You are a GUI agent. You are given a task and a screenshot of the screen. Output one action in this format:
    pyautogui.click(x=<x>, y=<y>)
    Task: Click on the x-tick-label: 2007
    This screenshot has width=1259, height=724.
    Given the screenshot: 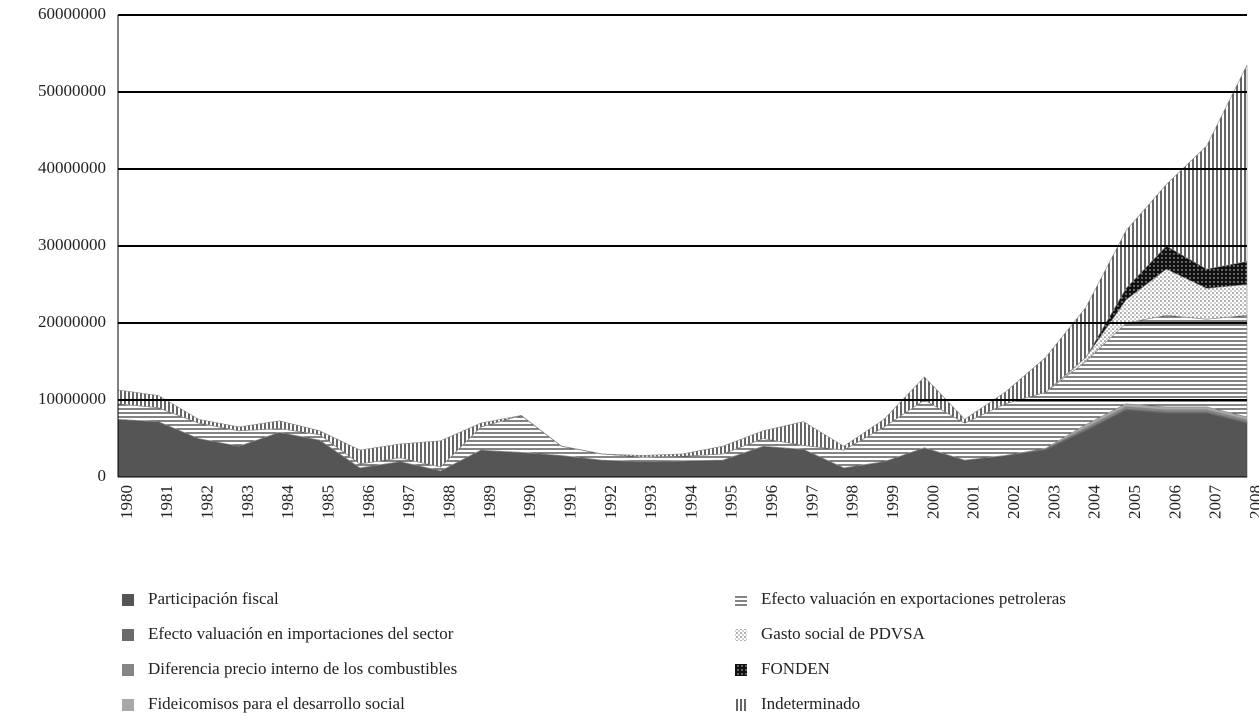 What is the action you would take?
    pyautogui.click(x=1215, y=502)
    